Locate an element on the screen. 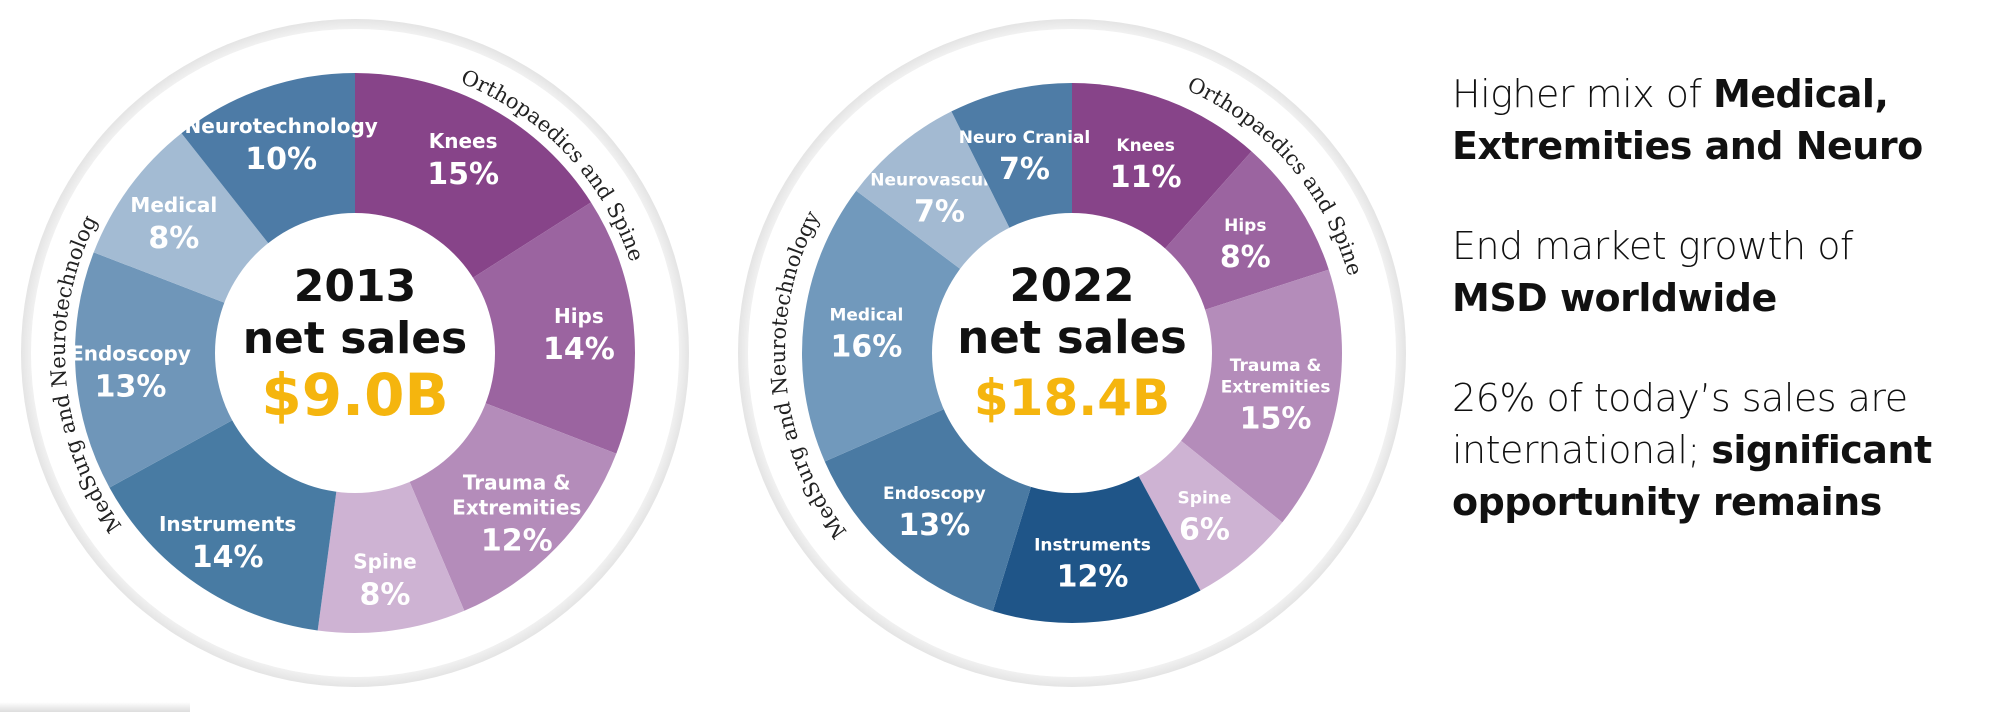 The image size is (2000, 712). slice-value-label: 16% is located at coordinates (866, 346).